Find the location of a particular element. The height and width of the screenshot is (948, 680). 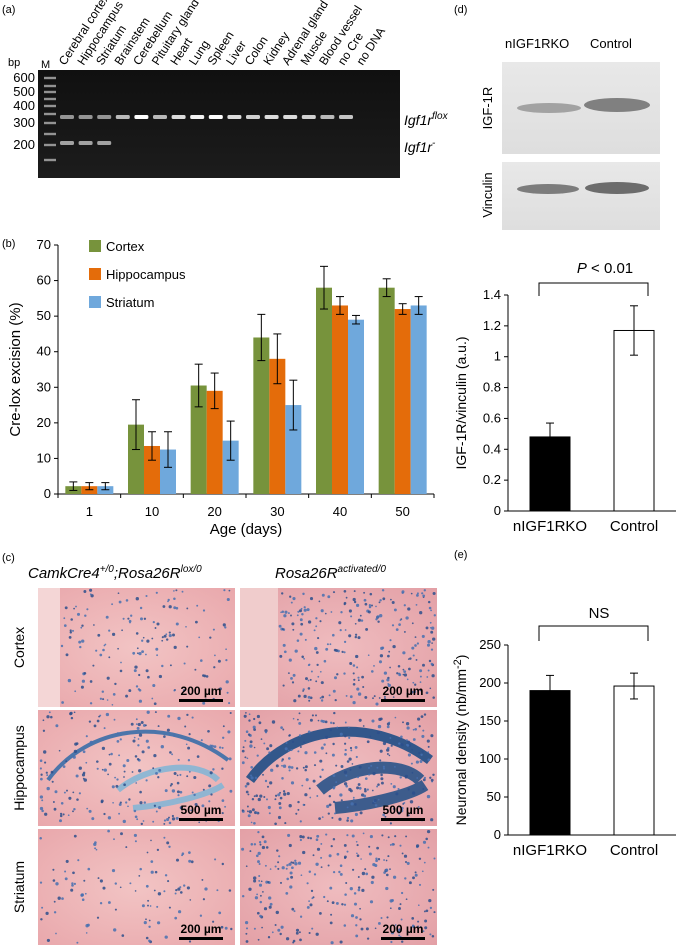

svg-text: Igf1r- is located at coordinates (420, 146).